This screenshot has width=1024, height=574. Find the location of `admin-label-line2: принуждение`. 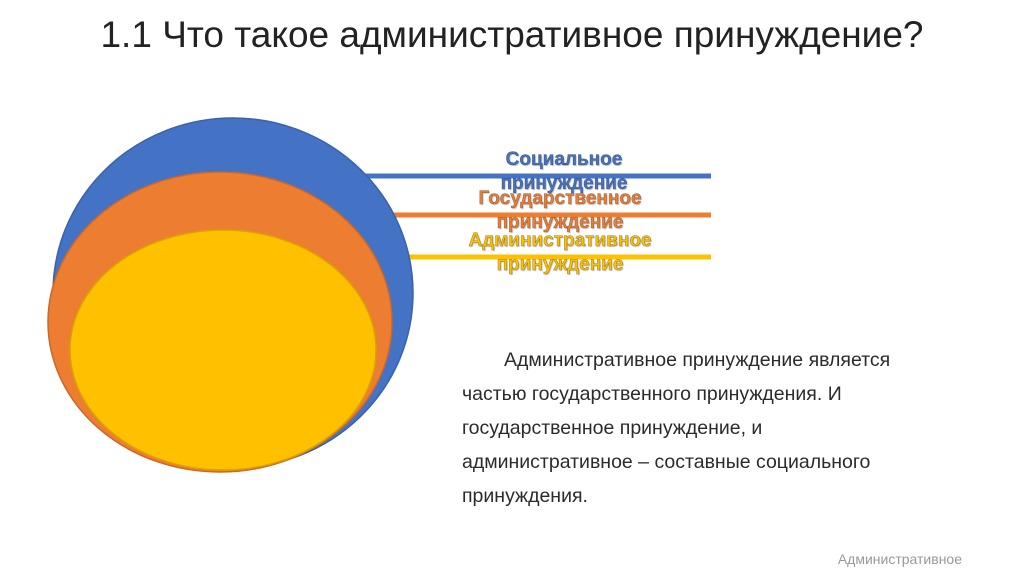

admin-label-line2: принуждение is located at coordinates (560, 265).